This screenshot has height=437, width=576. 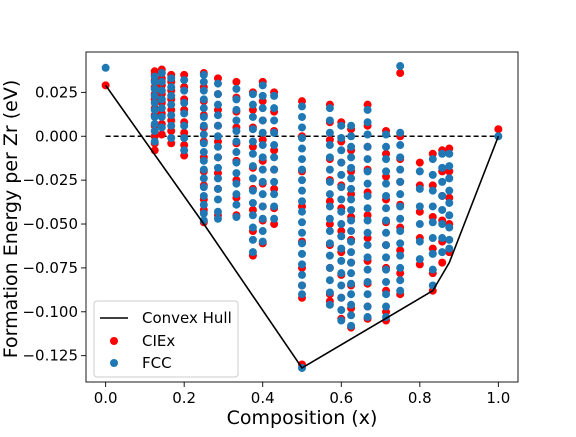 I want to click on x-tick-label: 1.0, so click(x=498, y=398).